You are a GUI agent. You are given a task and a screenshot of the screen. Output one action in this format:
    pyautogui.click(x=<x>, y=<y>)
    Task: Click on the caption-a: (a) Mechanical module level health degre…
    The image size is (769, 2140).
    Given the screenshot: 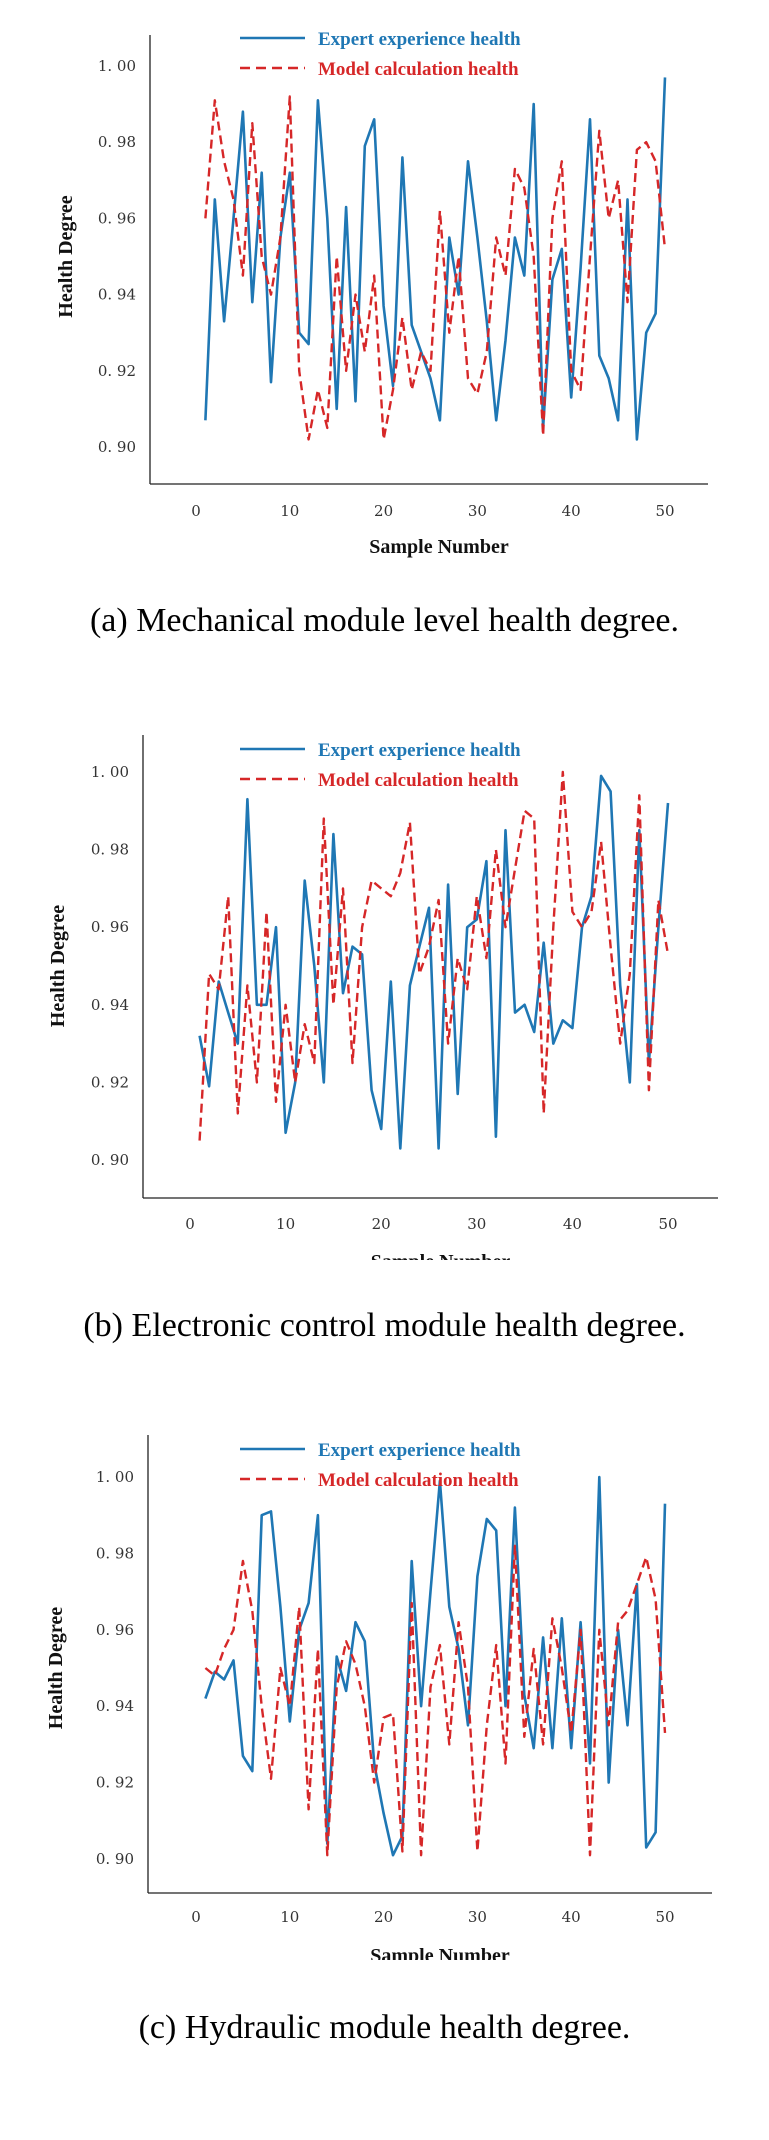 What is the action you would take?
    pyautogui.click(x=384, y=620)
    